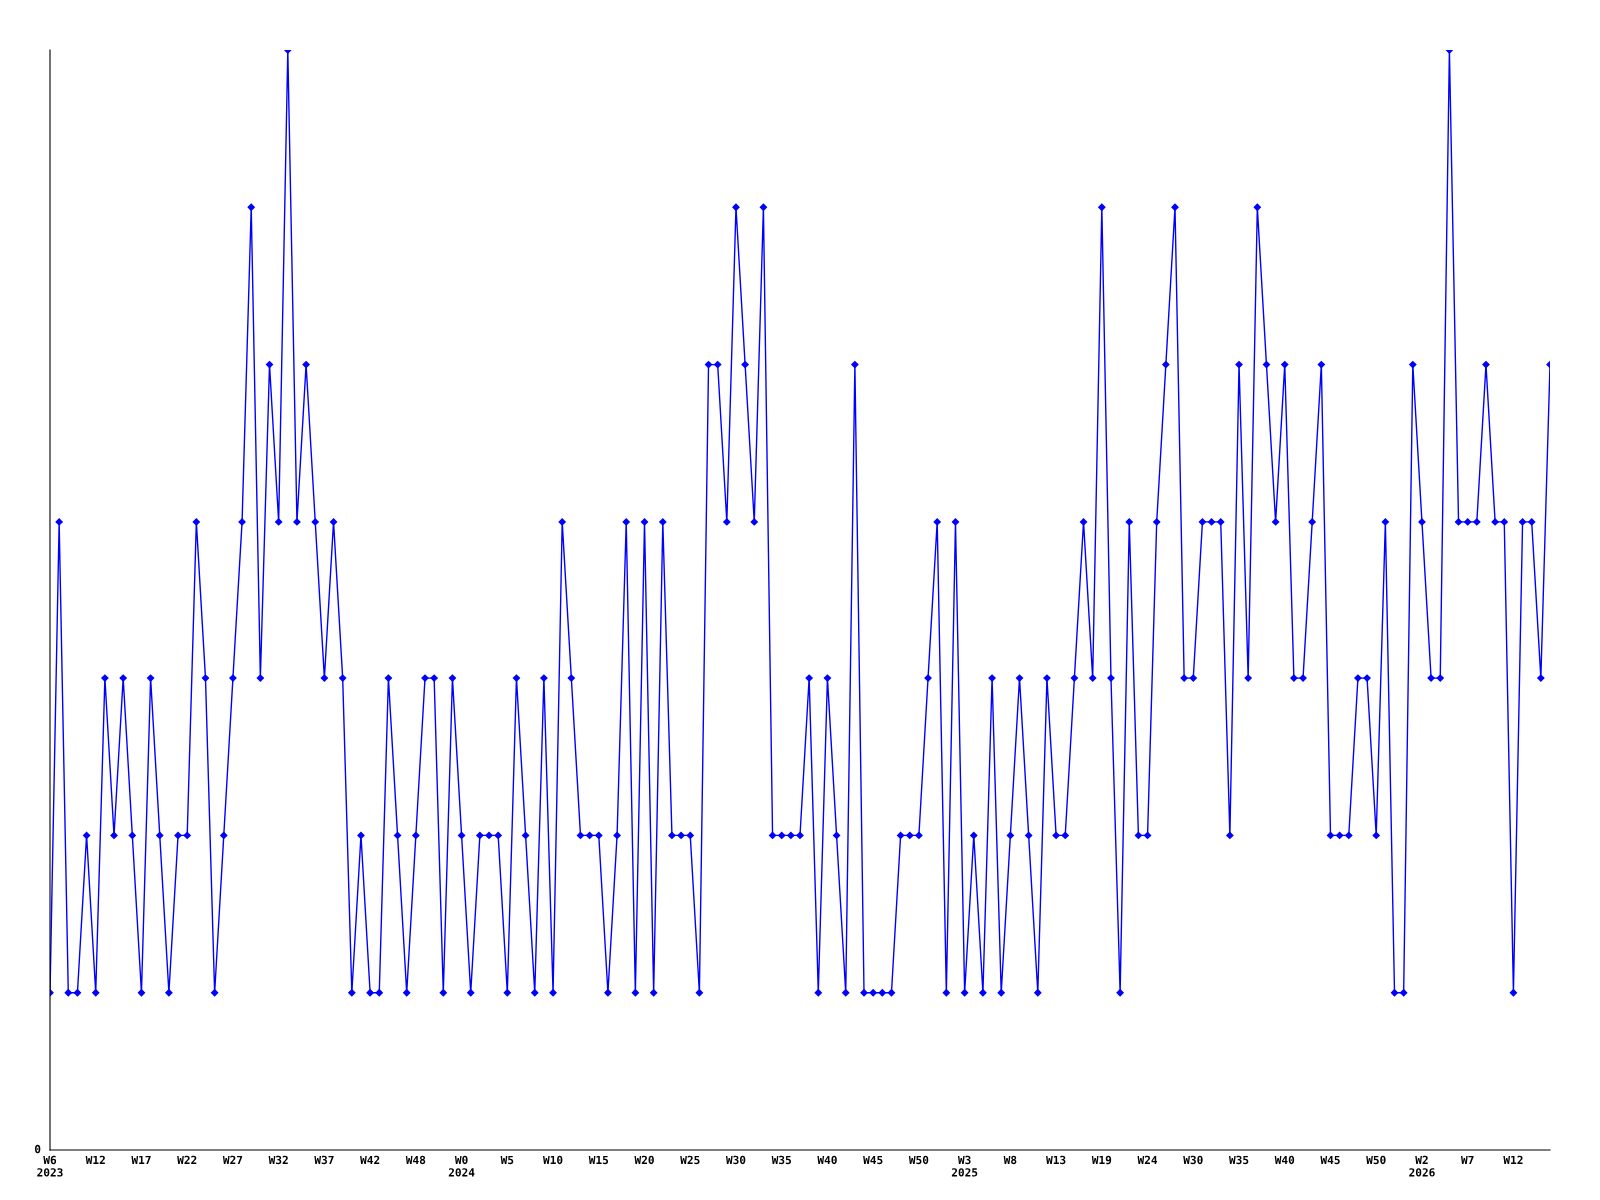 This screenshot has width=1600, height=1200. Describe the element at coordinates (37, 1149) in the screenshot. I see `text: 0` at that location.